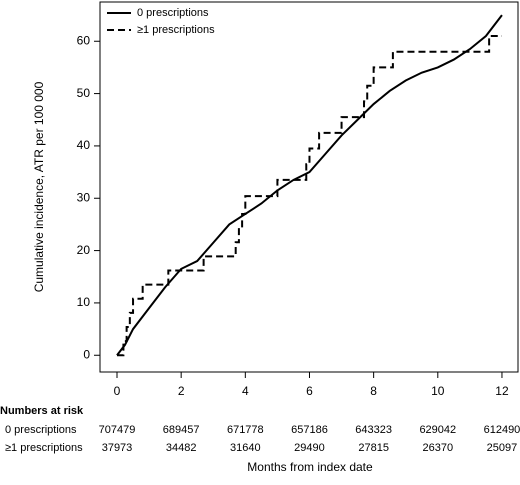 Image resolution: width=520 pixels, height=485 pixels. Describe the element at coordinates (173, 13) in the screenshot. I see `legend-label: 0 prescriptions` at that location.